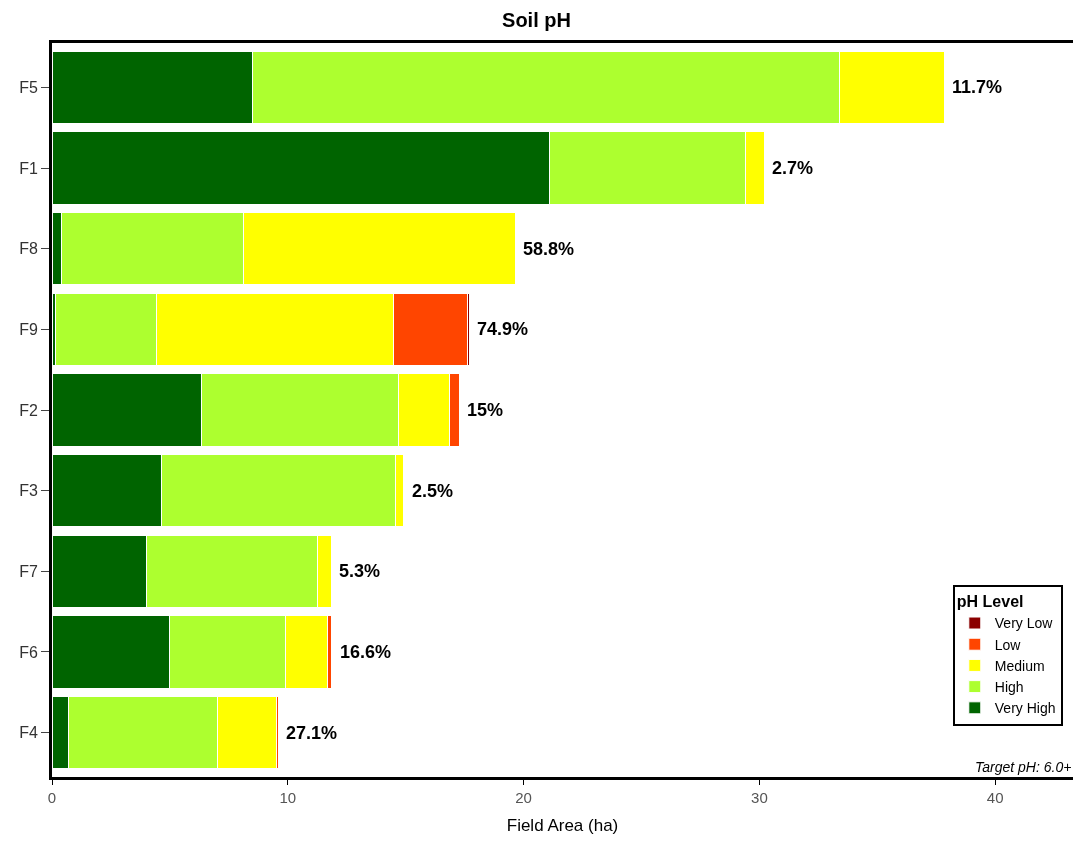  Describe the element at coordinates (28, 410) in the screenshot. I see `y-tick-label: F2` at that location.